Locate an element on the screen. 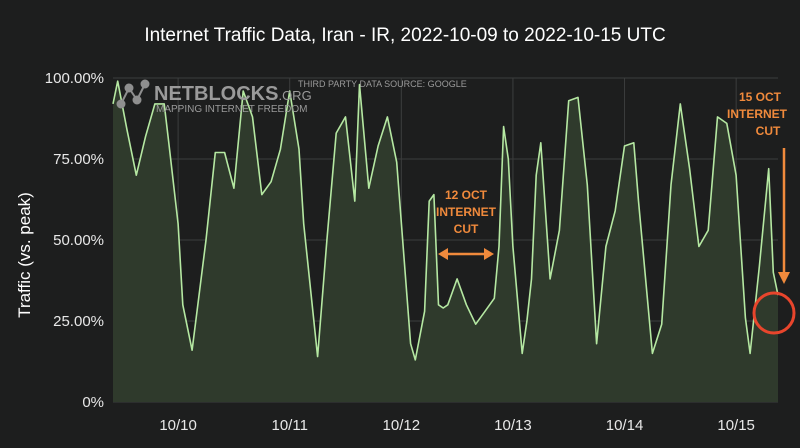 The image size is (800, 448). x-tick-label: 10/14 is located at coordinates (625, 425).